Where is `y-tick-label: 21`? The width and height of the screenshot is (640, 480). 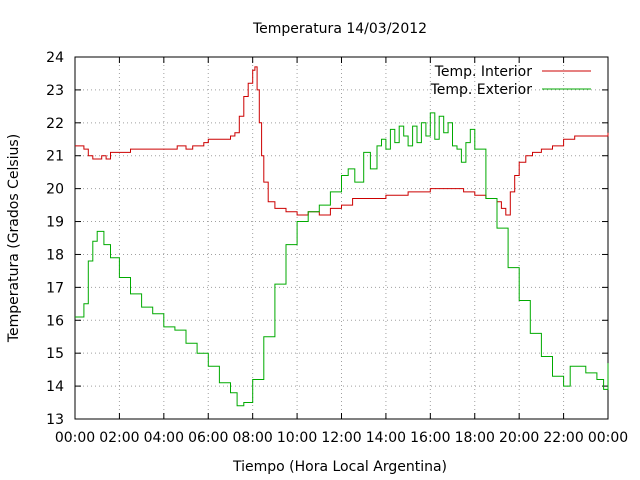 y-tick-label: 21 is located at coordinates (55, 157).